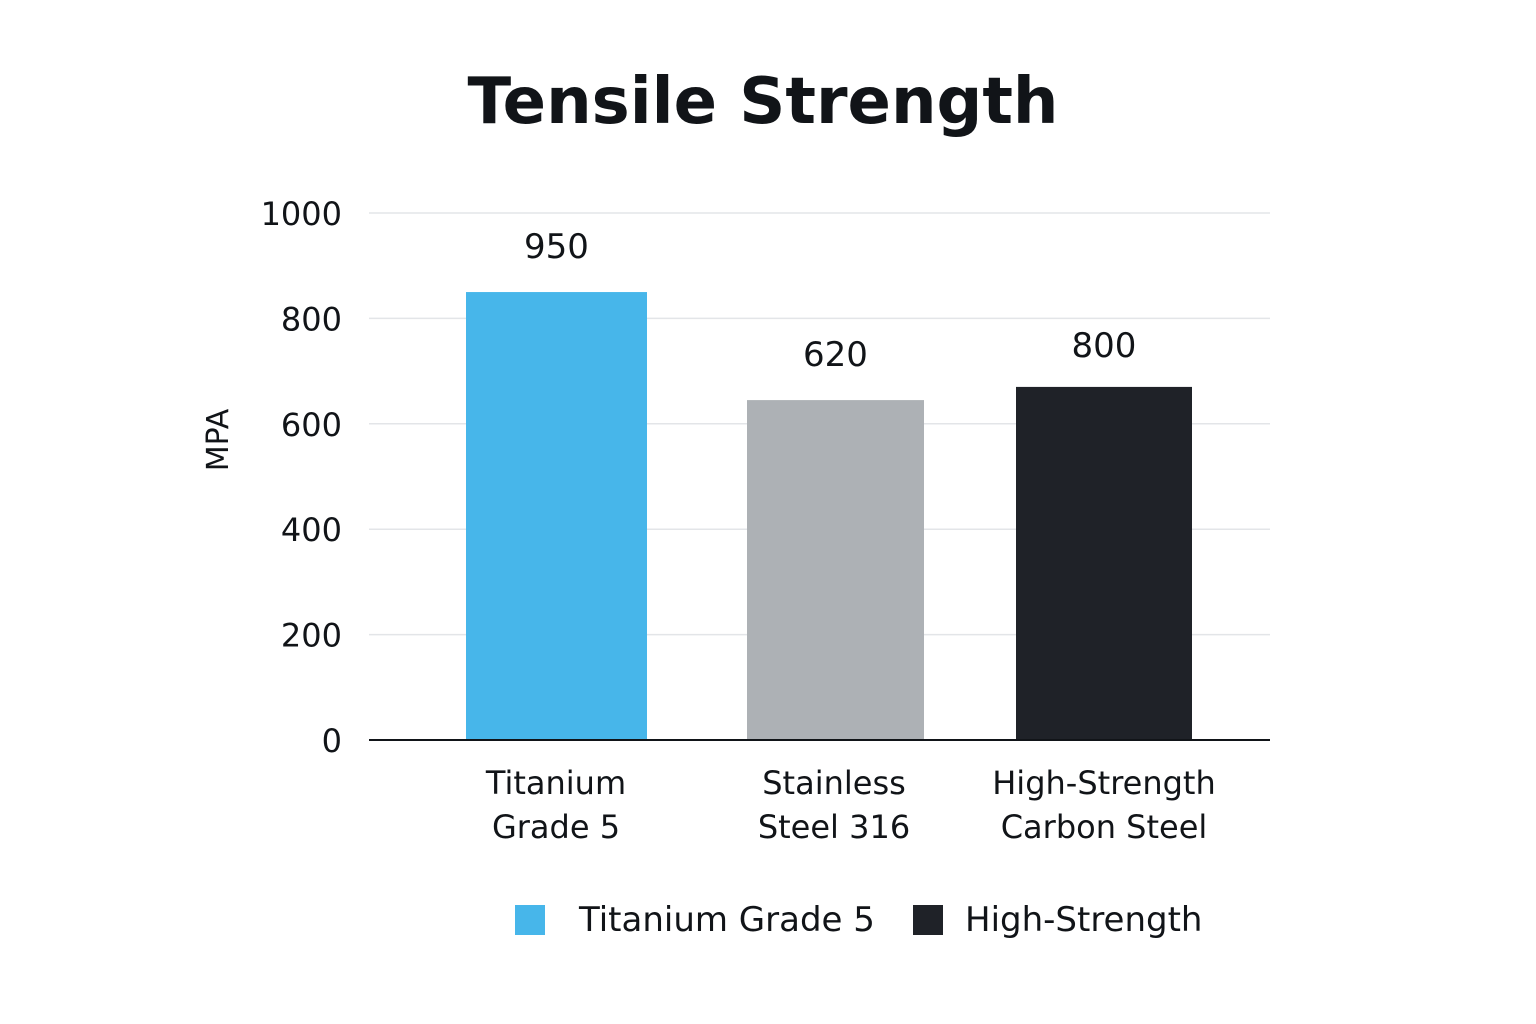  I want to click on y-tick-label-200: 200, so click(311, 636).